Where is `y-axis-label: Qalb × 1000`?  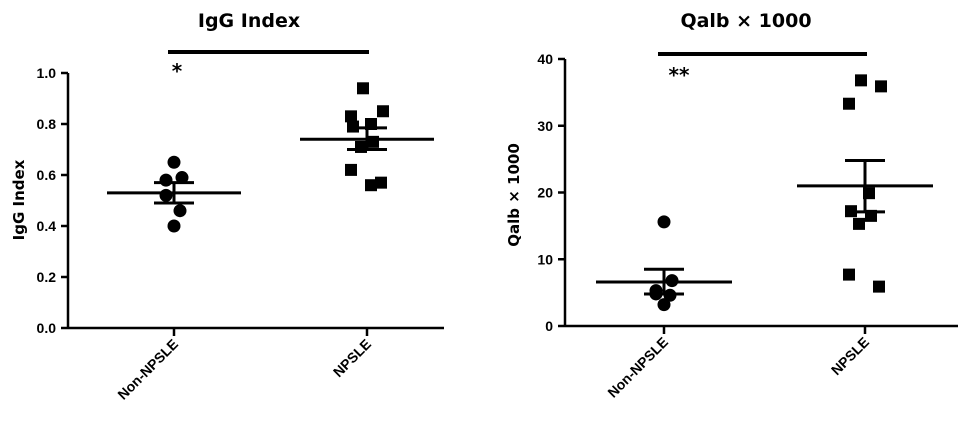 y-axis-label: Qalb × 1000 is located at coordinates (514, 195).